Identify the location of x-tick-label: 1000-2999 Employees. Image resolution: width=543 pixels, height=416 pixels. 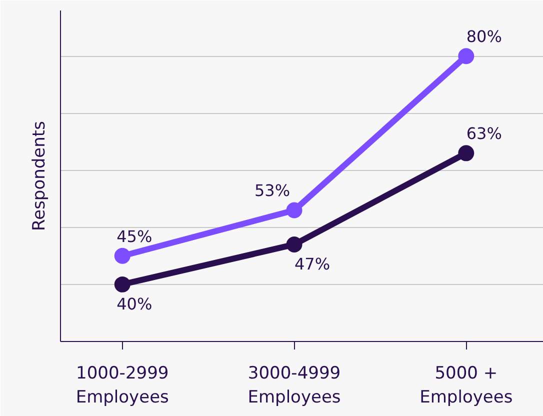
(123, 386).